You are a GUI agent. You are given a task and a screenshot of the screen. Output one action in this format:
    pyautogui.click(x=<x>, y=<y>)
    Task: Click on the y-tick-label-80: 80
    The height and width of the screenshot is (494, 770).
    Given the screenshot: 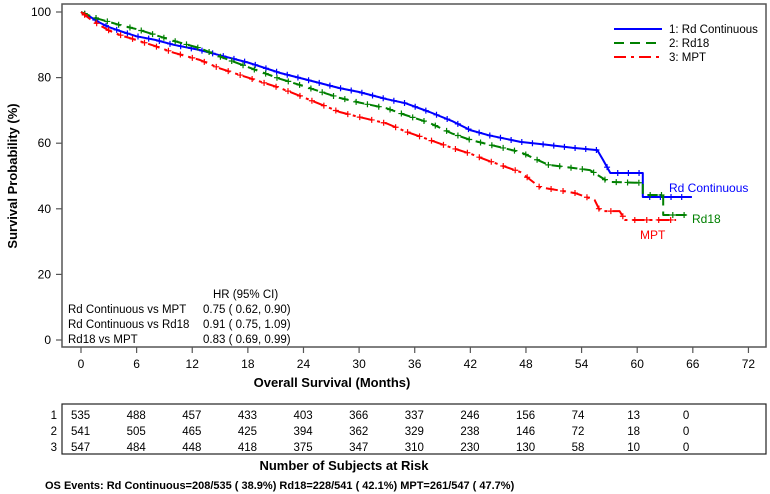 What is the action you would take?
    pyautogui.click(x=45, y=78)
    